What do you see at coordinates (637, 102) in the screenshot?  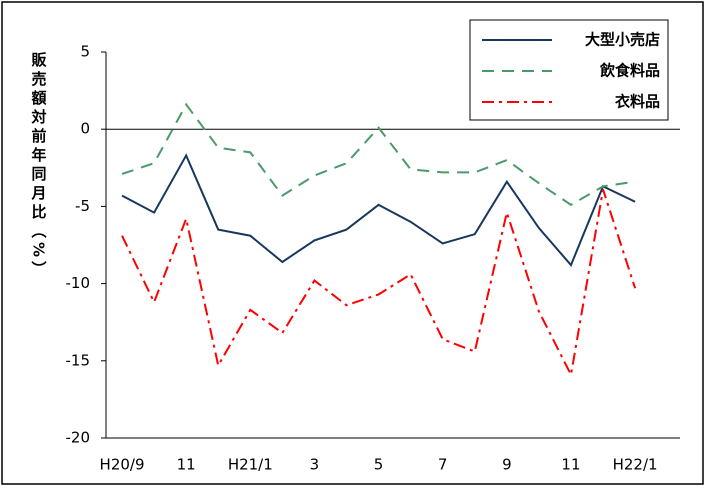 I see `legend-label: 衣料品` at bounding box center [637, 102].